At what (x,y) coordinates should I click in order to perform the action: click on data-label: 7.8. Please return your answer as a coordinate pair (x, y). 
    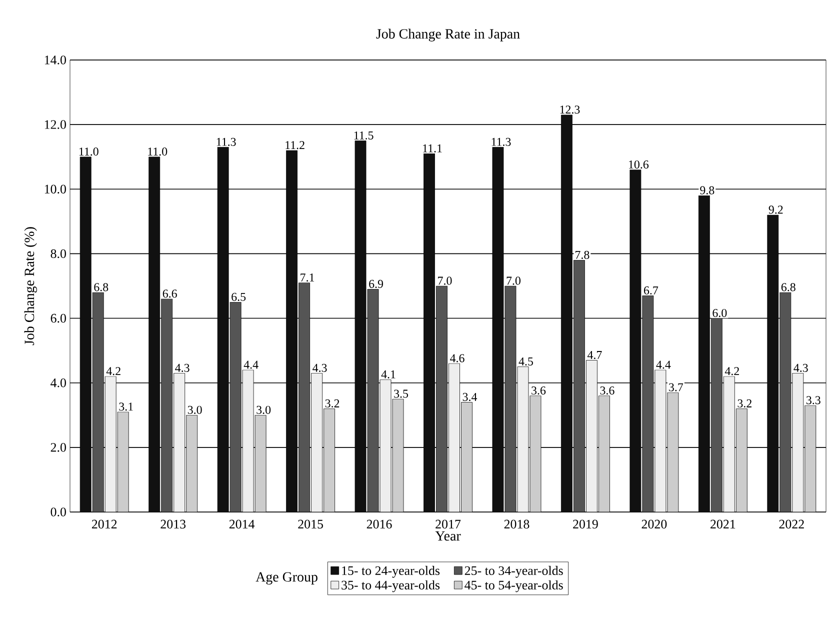
    Looking at the image, I should click on (583, 254).